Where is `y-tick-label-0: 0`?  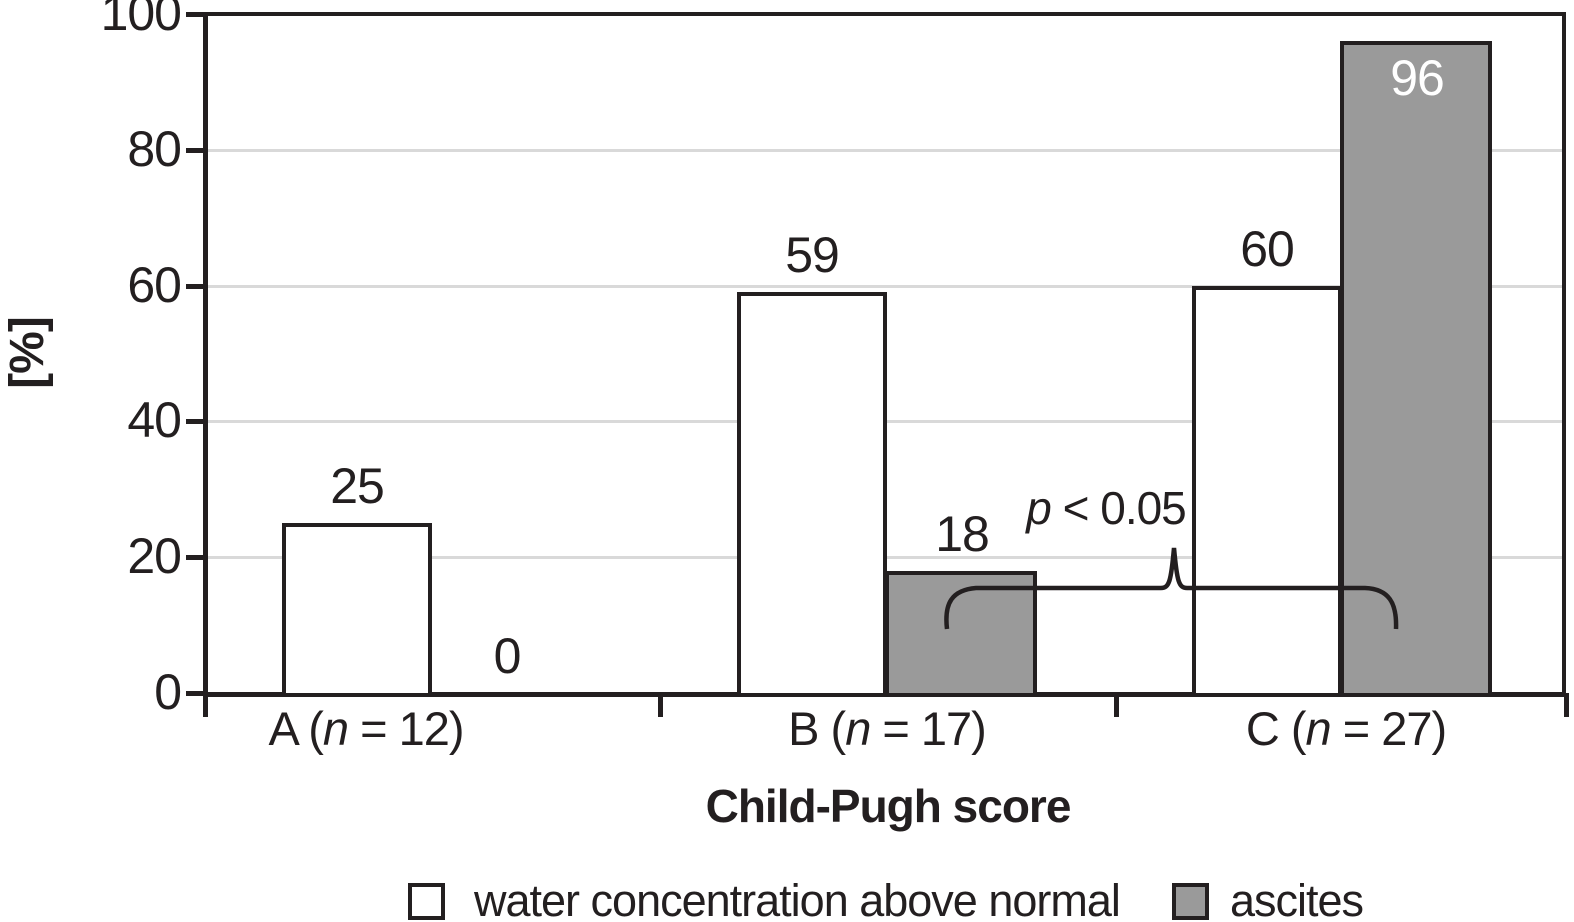
y-tick-label-0: 0 is located at coordinates (168, 692).